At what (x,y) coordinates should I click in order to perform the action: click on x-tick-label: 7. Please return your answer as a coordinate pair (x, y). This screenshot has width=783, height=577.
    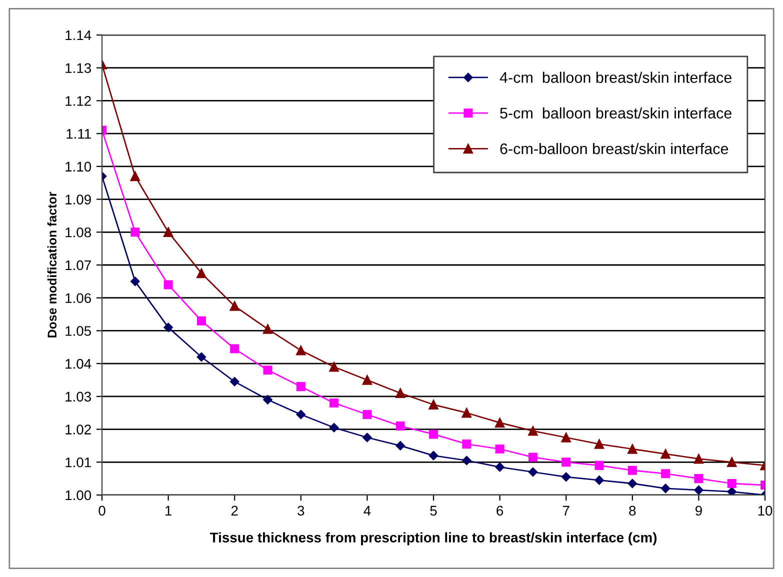
    Looking at the image, I should click on (566, 511).